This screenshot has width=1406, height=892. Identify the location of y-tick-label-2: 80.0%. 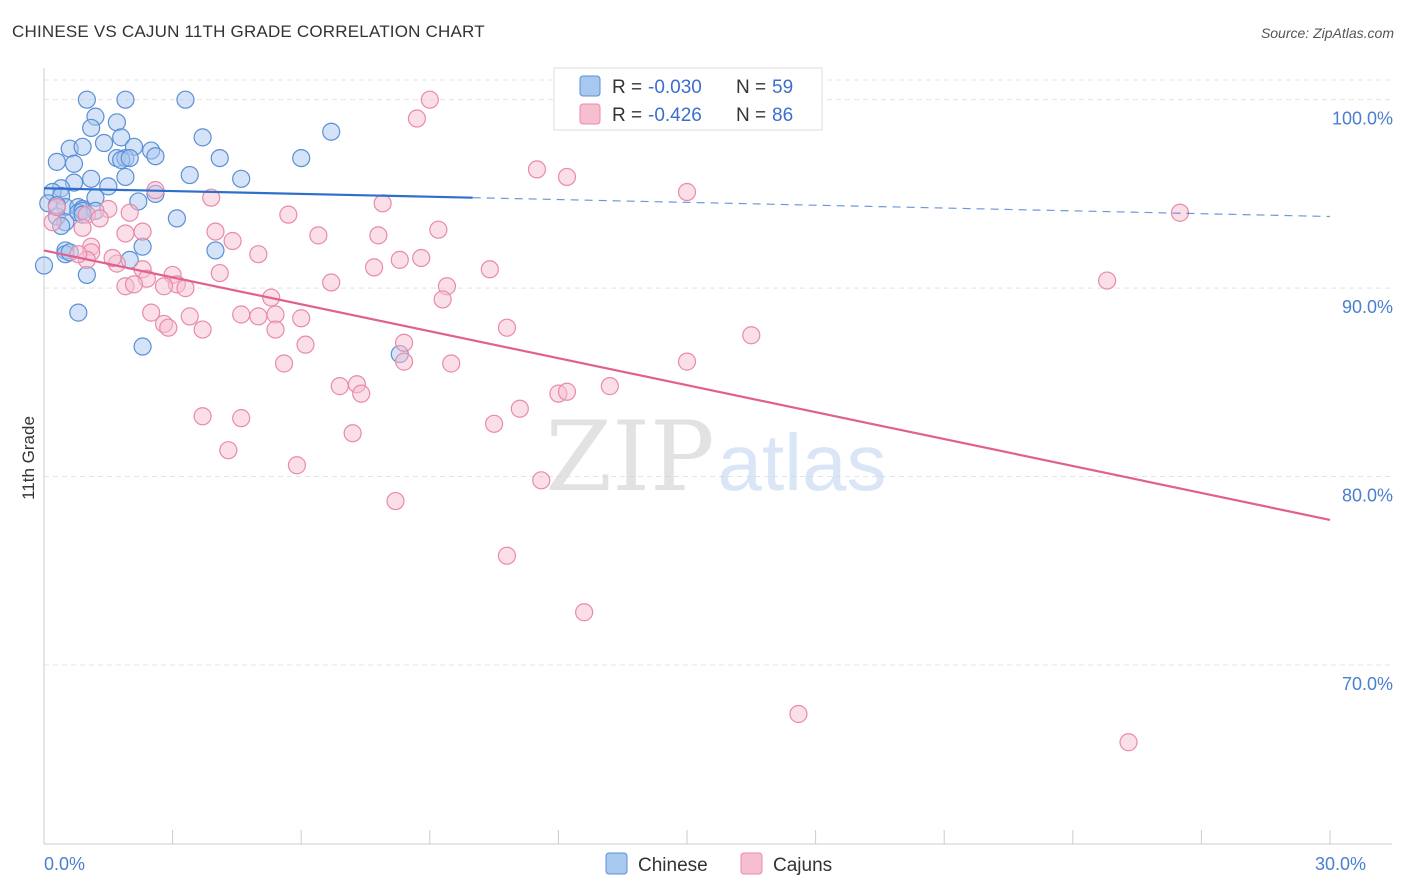
(1367, 496).